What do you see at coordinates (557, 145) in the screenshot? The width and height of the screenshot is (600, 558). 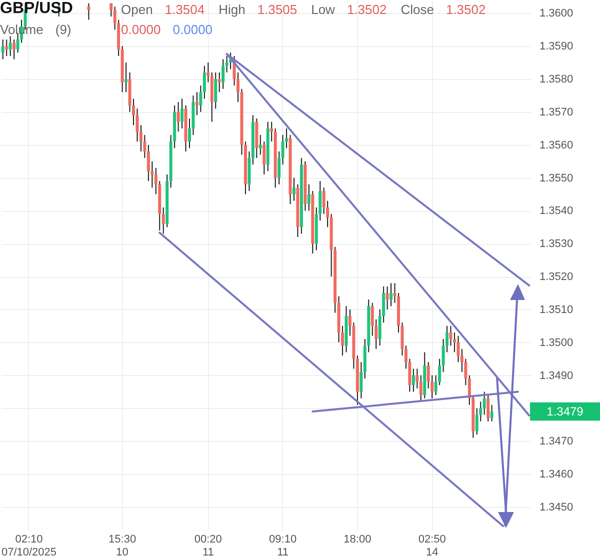 I see `y-tick-label: 1.3560` at bounding box center [557, 145].